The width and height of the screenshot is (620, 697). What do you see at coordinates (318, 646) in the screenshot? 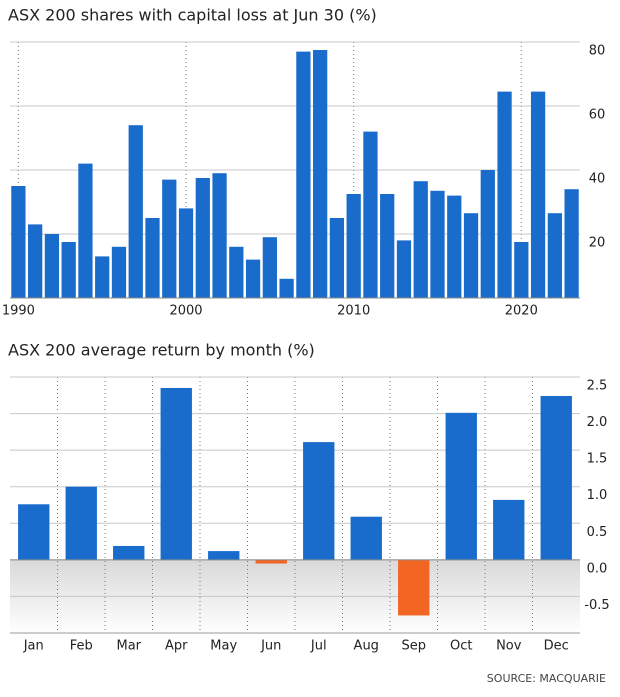
I see `x-tick-label: Jul` at bounding box center [318, 646].